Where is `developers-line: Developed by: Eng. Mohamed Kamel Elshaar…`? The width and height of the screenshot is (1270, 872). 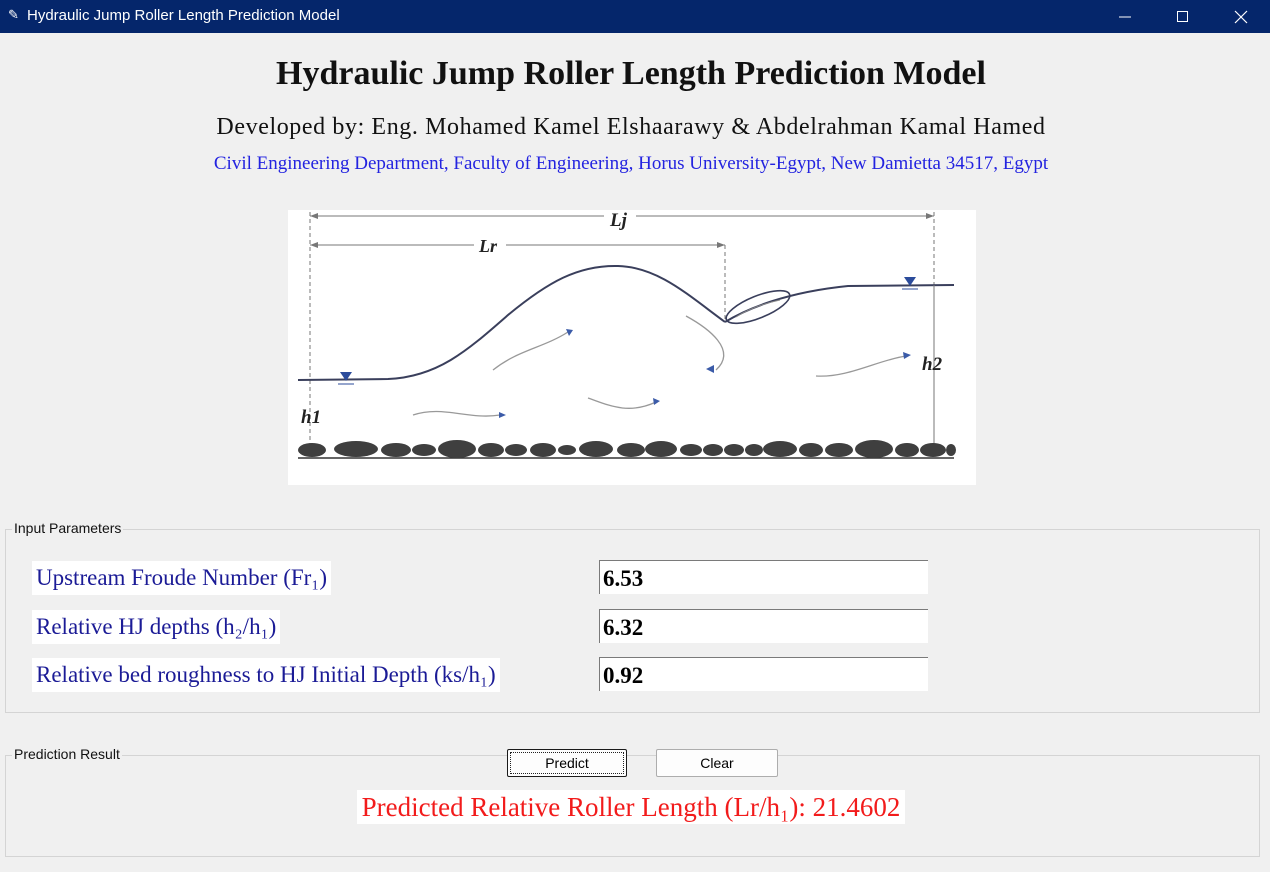
developers-line: Developed by: Eng. Mohamed Kamel Elshaar… is located at coordinates (631, 127).